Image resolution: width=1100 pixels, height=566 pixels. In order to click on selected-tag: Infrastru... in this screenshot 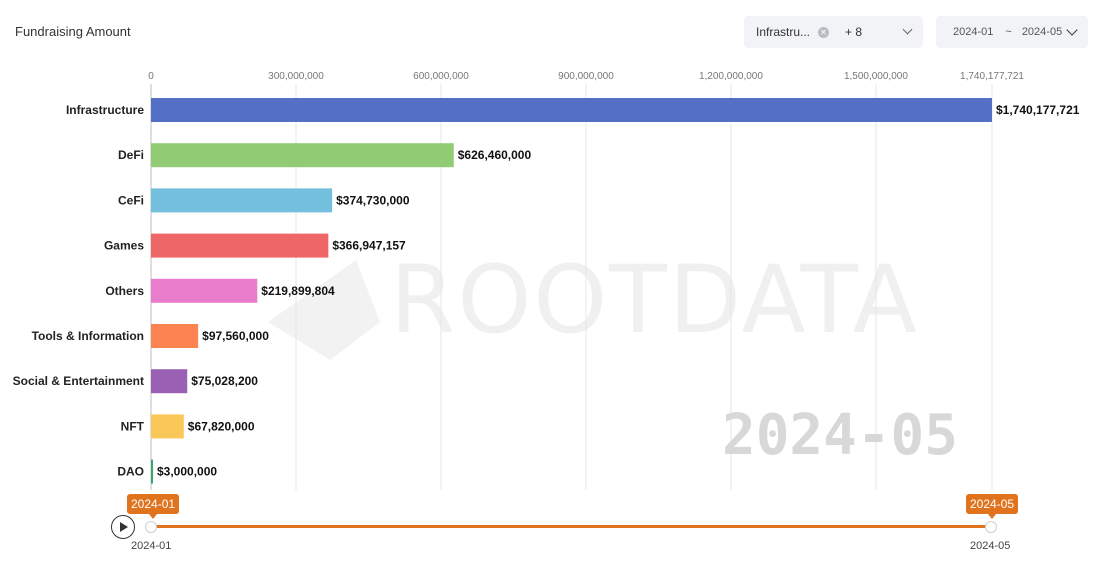, I will do `click(783, 32)`.